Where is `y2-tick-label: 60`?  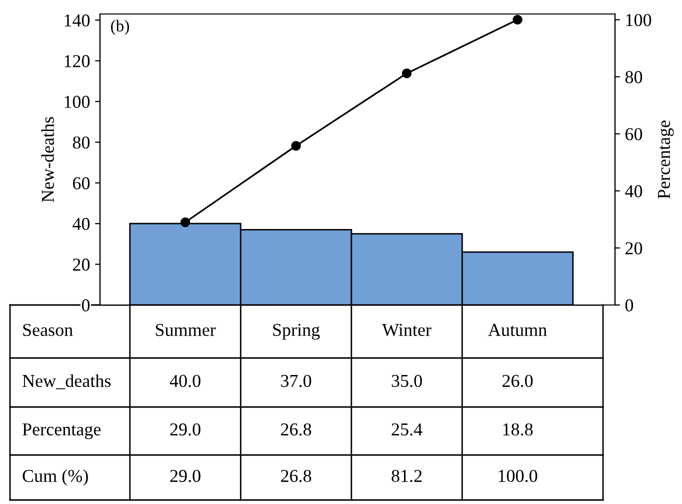
y2-tick-label: 60 is located at coordinates (634, 134).